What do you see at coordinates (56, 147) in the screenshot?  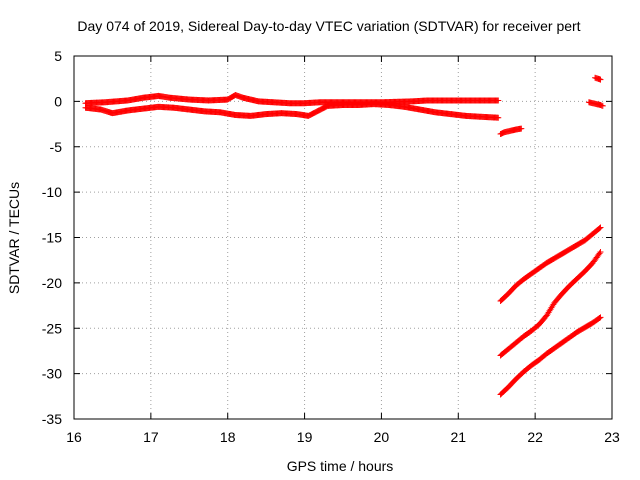 I see `y-tick-label: -5` at bounding box center [56, 147].